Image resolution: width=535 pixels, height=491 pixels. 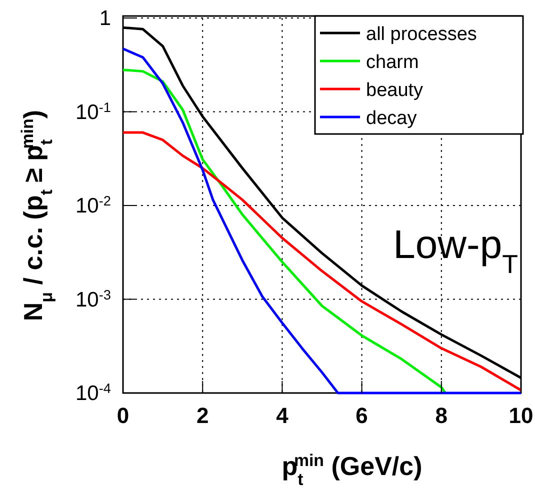 What do you see at coordinates (93, 111) in the screenshot?
I see `y-tick-label: 10$^{-1}$` at bounding box center [93, 111].